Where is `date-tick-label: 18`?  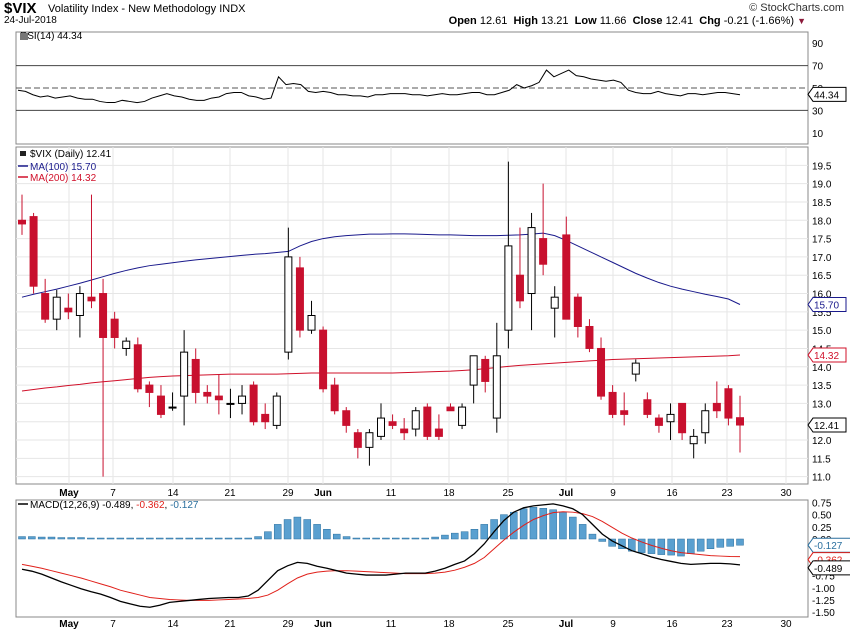
date-tick-label: 18 is located at coordinates (449, 493).